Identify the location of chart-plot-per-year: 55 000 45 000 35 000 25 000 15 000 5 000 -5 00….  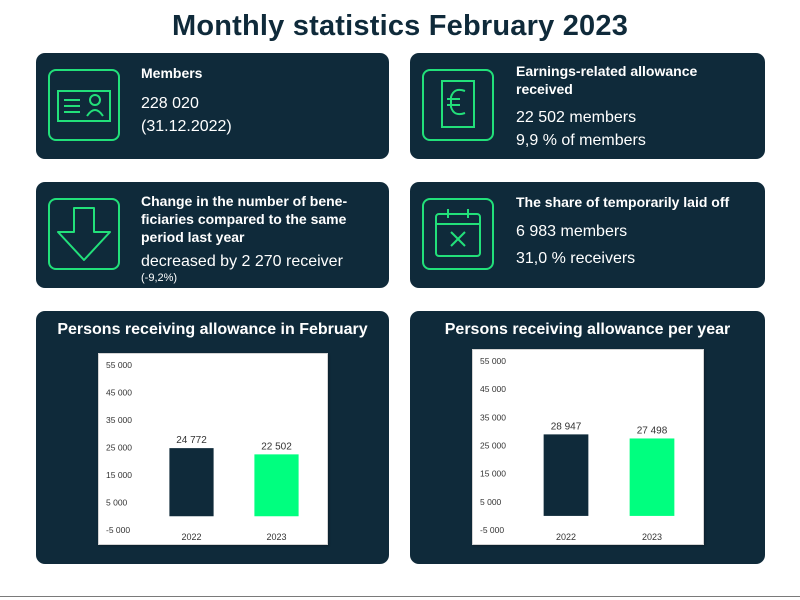
(588, 447).